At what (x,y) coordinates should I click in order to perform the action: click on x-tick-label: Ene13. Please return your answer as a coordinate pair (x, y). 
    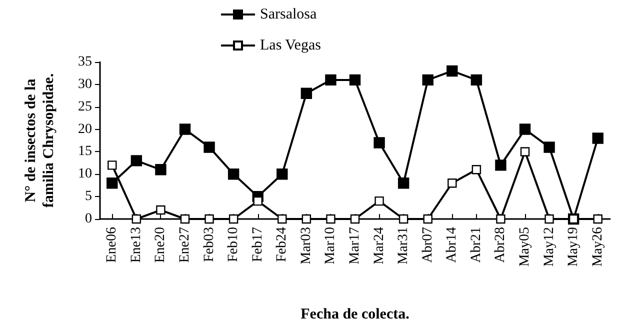
    Looking at the image, I should click on (136, 245).